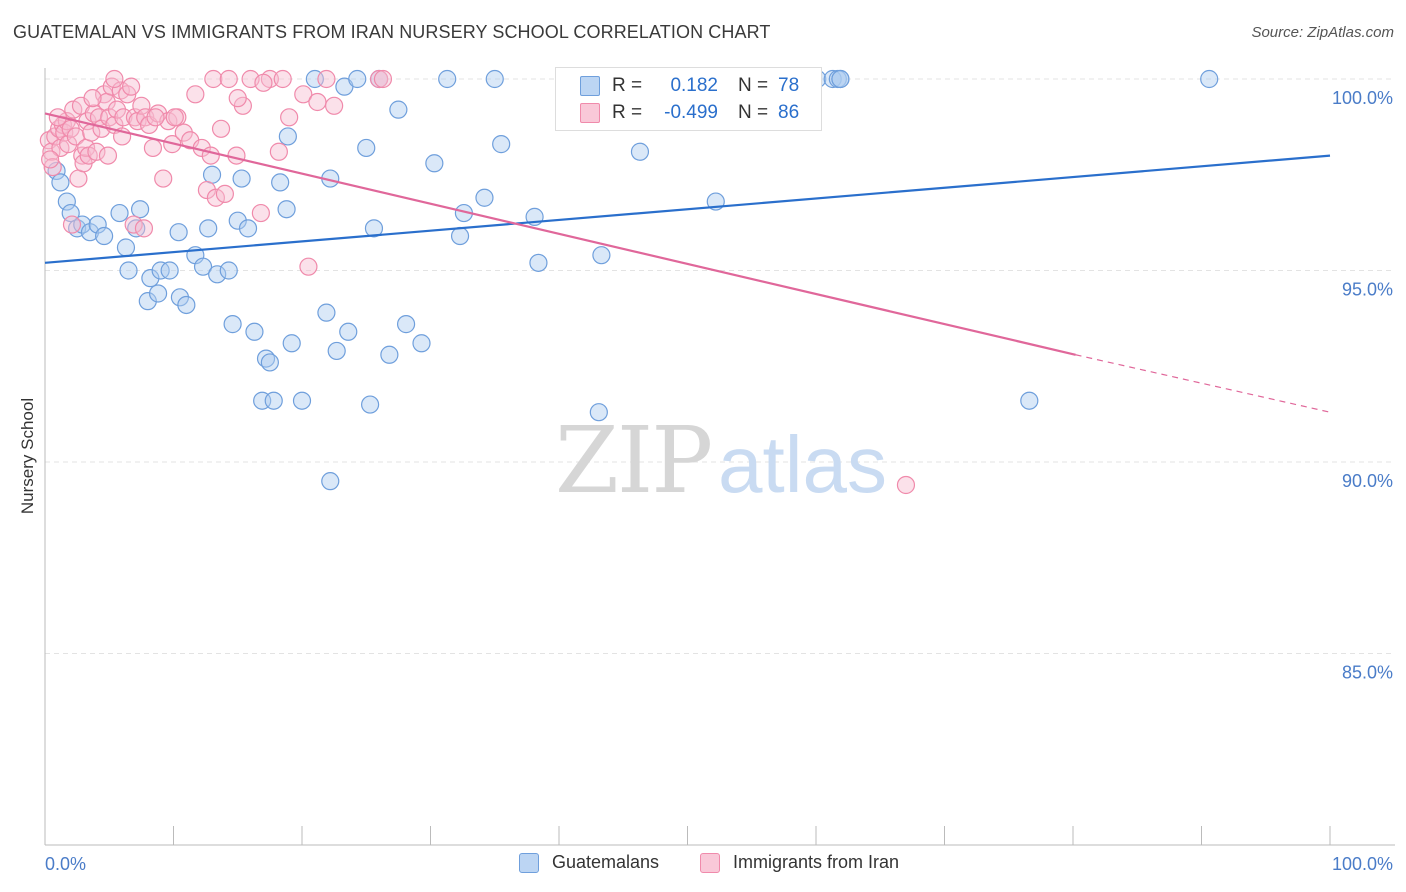 The image size is (1406, 892). I want to click on watermark: ZIP atlas, so click(721, 460).